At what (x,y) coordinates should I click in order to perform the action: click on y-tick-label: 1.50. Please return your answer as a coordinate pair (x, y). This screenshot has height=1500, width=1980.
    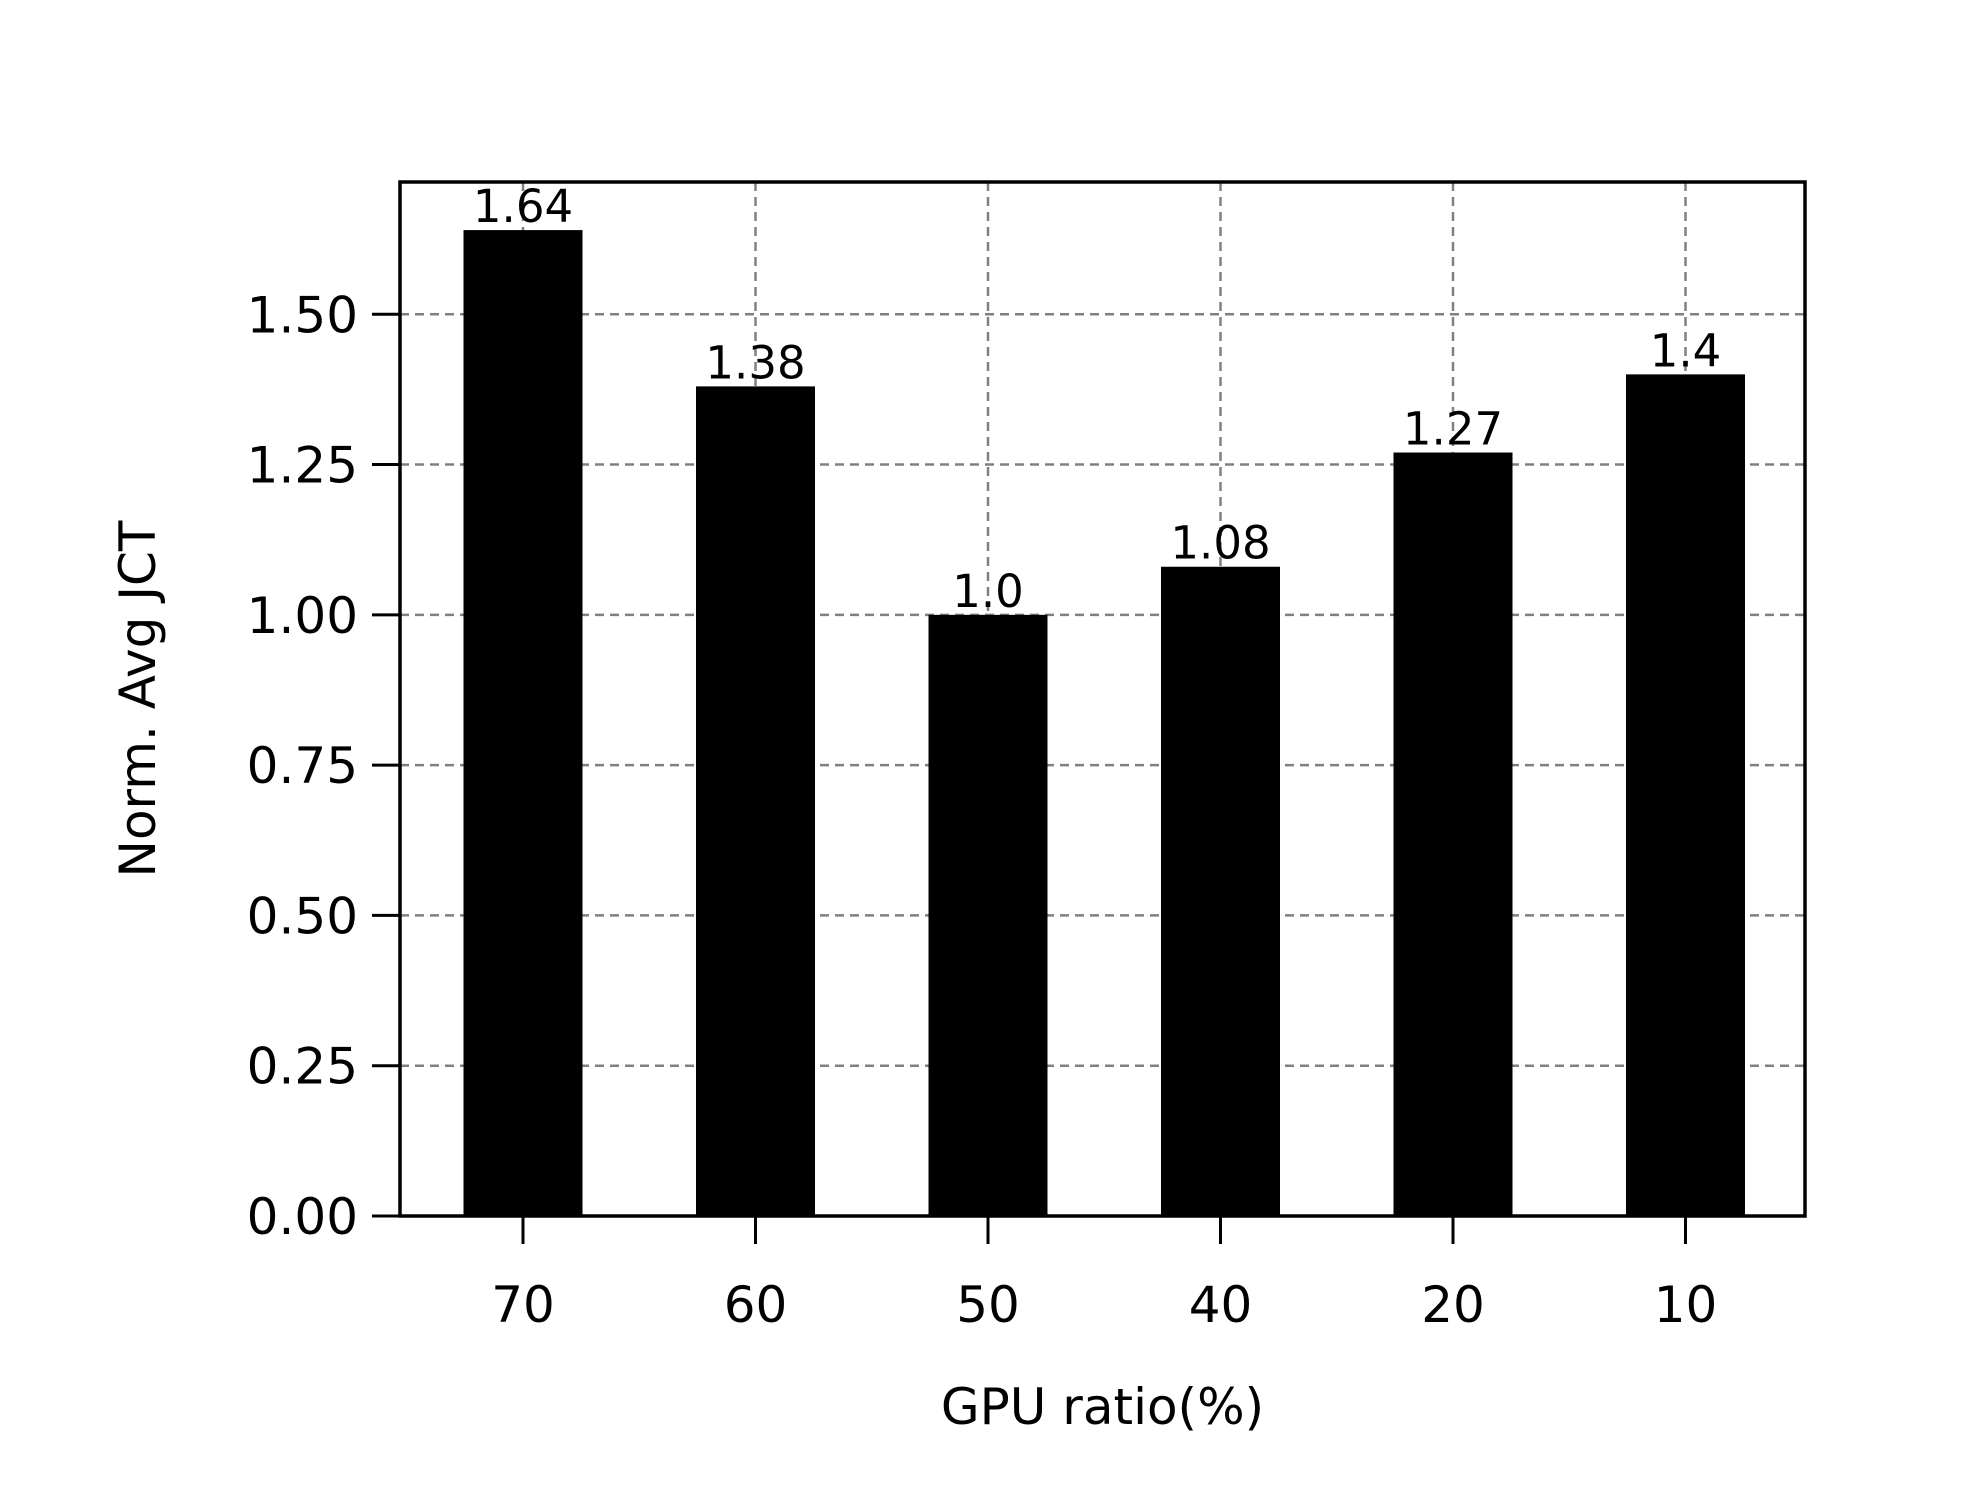
    Looking at the image, I should click on (302, 315).